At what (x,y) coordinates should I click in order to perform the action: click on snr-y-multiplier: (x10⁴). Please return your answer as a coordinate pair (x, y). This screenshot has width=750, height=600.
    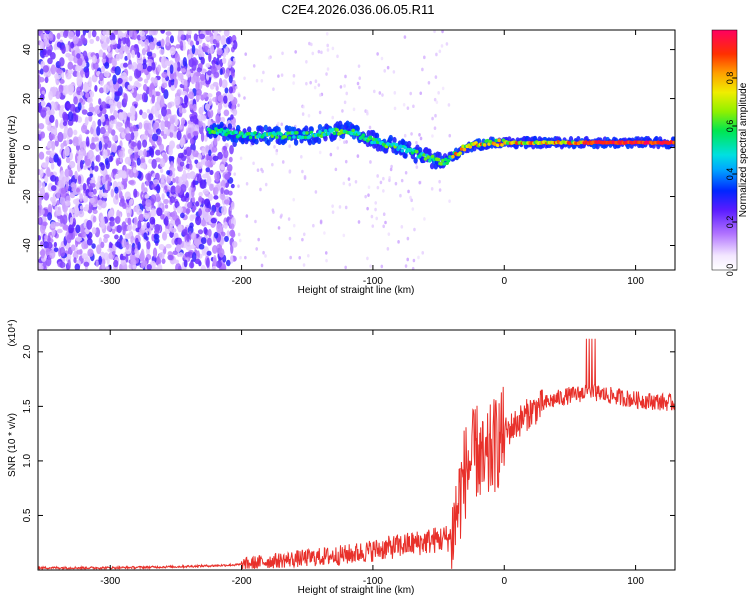
    Looking at the image, I should click on (12, 332).